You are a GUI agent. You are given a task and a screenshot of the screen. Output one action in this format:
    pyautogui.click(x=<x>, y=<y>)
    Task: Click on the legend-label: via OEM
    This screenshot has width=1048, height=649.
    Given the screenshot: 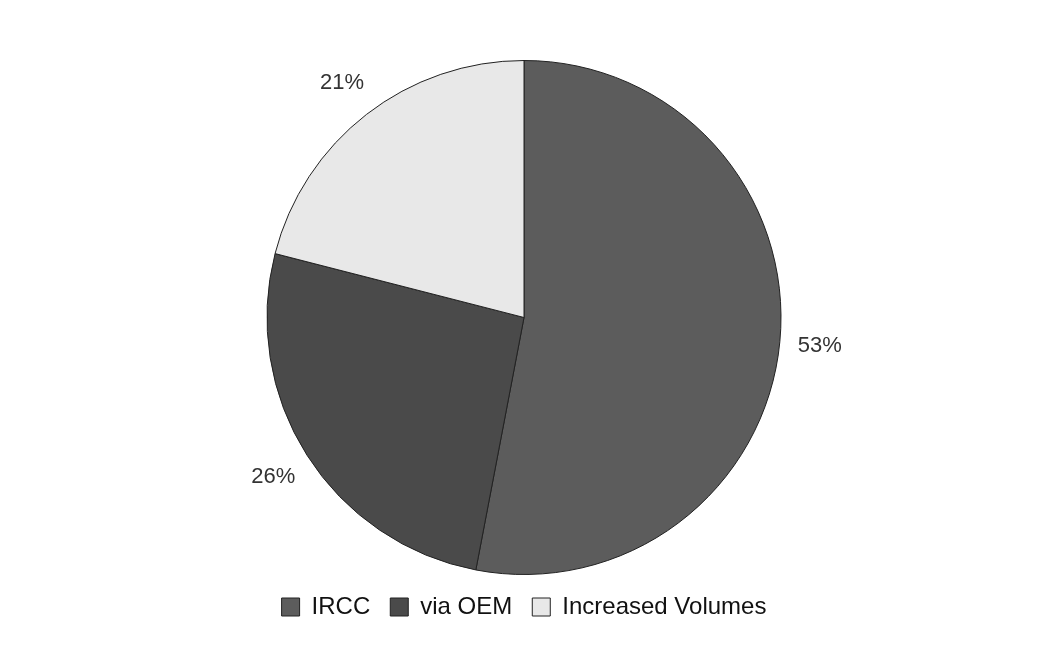 What is the action you would take?
    pyautogui.click(x=466, y=605)
    